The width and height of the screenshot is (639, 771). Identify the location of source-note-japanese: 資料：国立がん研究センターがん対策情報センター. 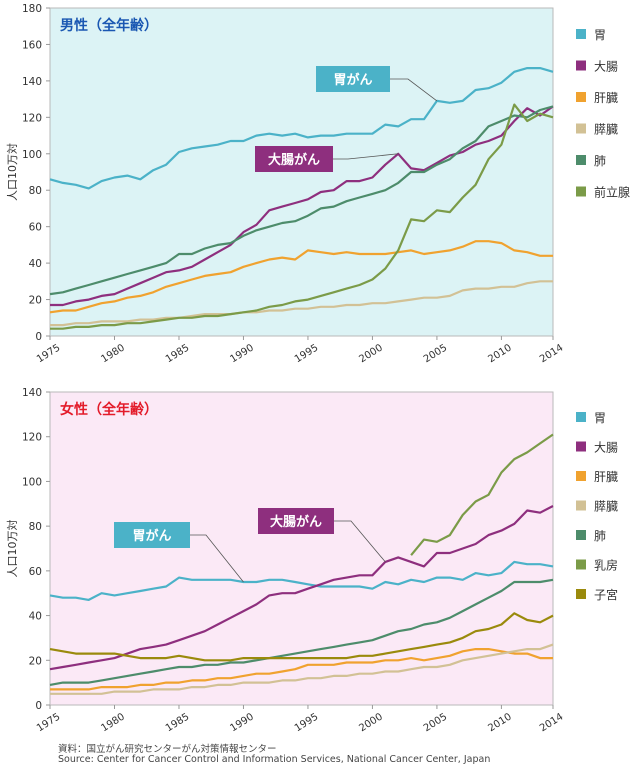
(167, 749).